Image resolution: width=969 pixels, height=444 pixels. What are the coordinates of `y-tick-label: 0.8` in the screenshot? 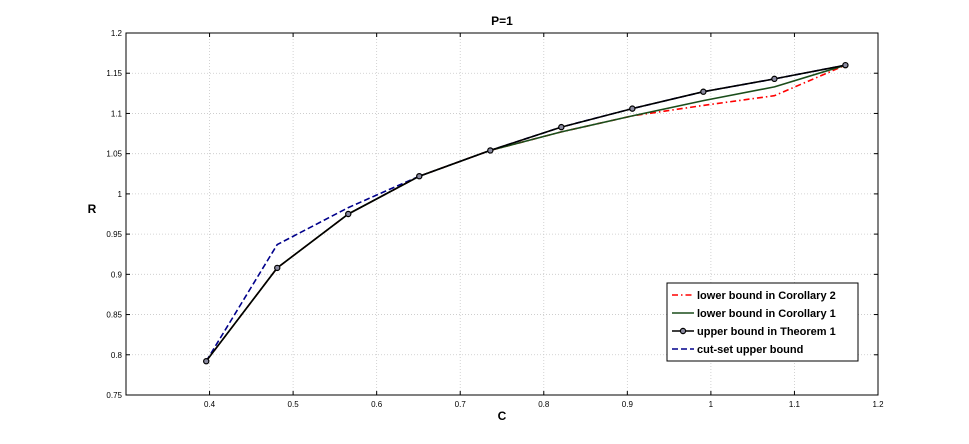 It's located at (117, 355).